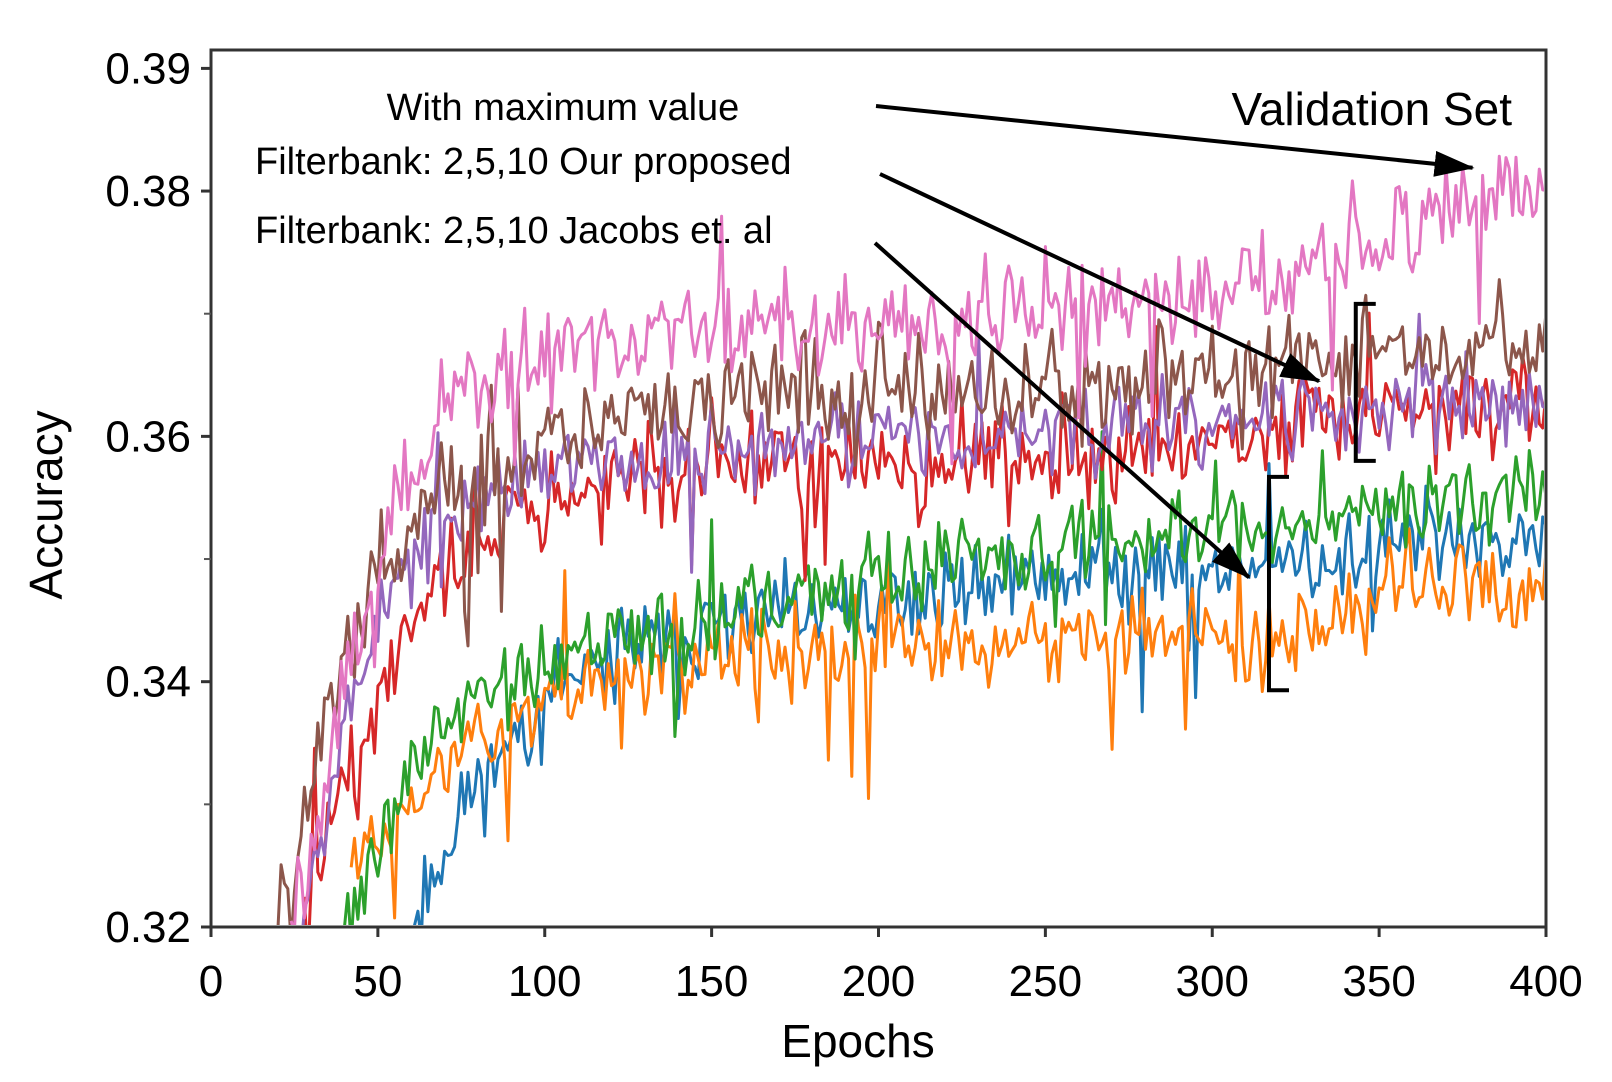 This screenshot has width=1612, height=1082. Describe the element at coordinates (148, 682) in the screenshot. I see `y-tick-label-0.34: 0.34` at that location.